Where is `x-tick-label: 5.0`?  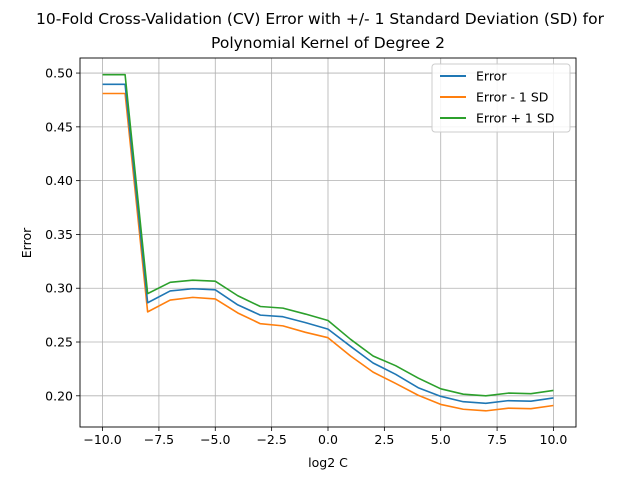 x-tick-label: 5.0 is located at coordinates (441, 439).